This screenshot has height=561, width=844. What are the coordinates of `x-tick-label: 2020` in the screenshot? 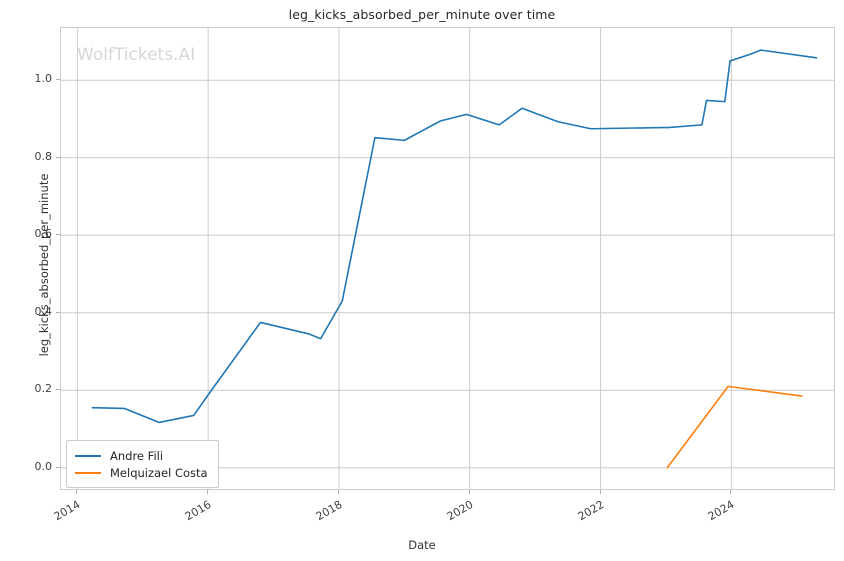 It's located at (460, 511).